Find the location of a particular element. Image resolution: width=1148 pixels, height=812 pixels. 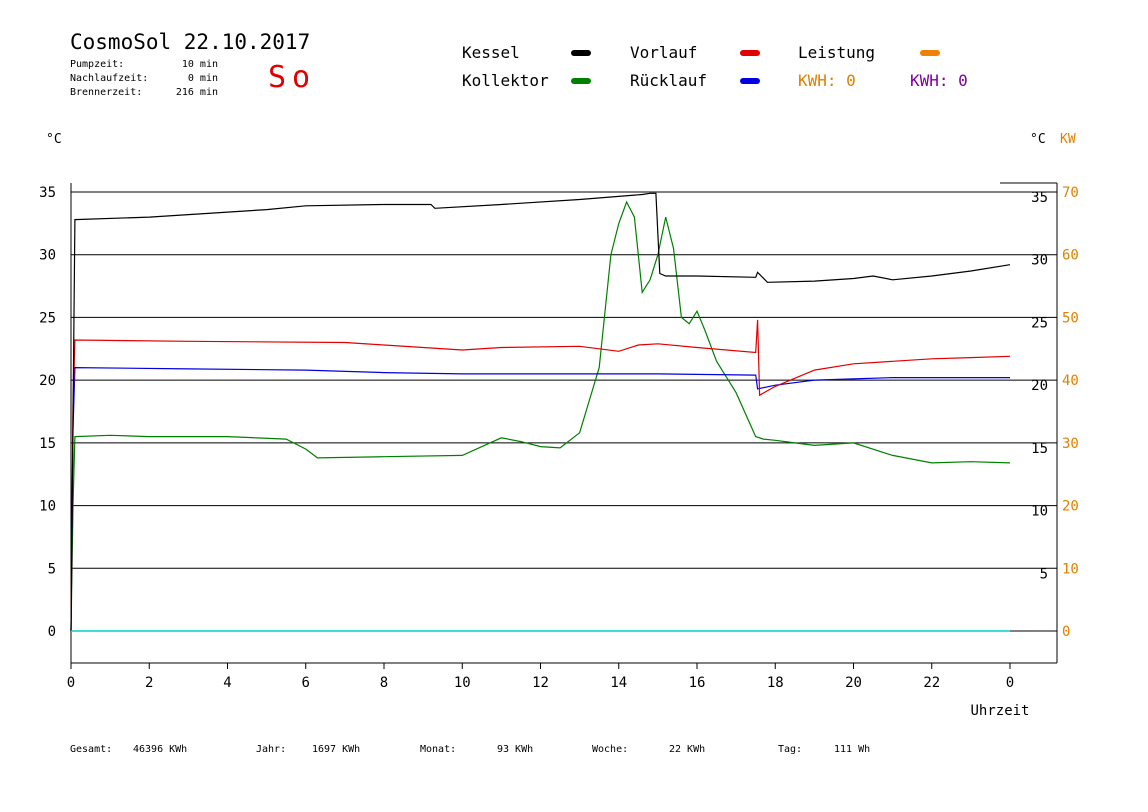

x-tick-label: 18 is located at coordinates (775, 683).